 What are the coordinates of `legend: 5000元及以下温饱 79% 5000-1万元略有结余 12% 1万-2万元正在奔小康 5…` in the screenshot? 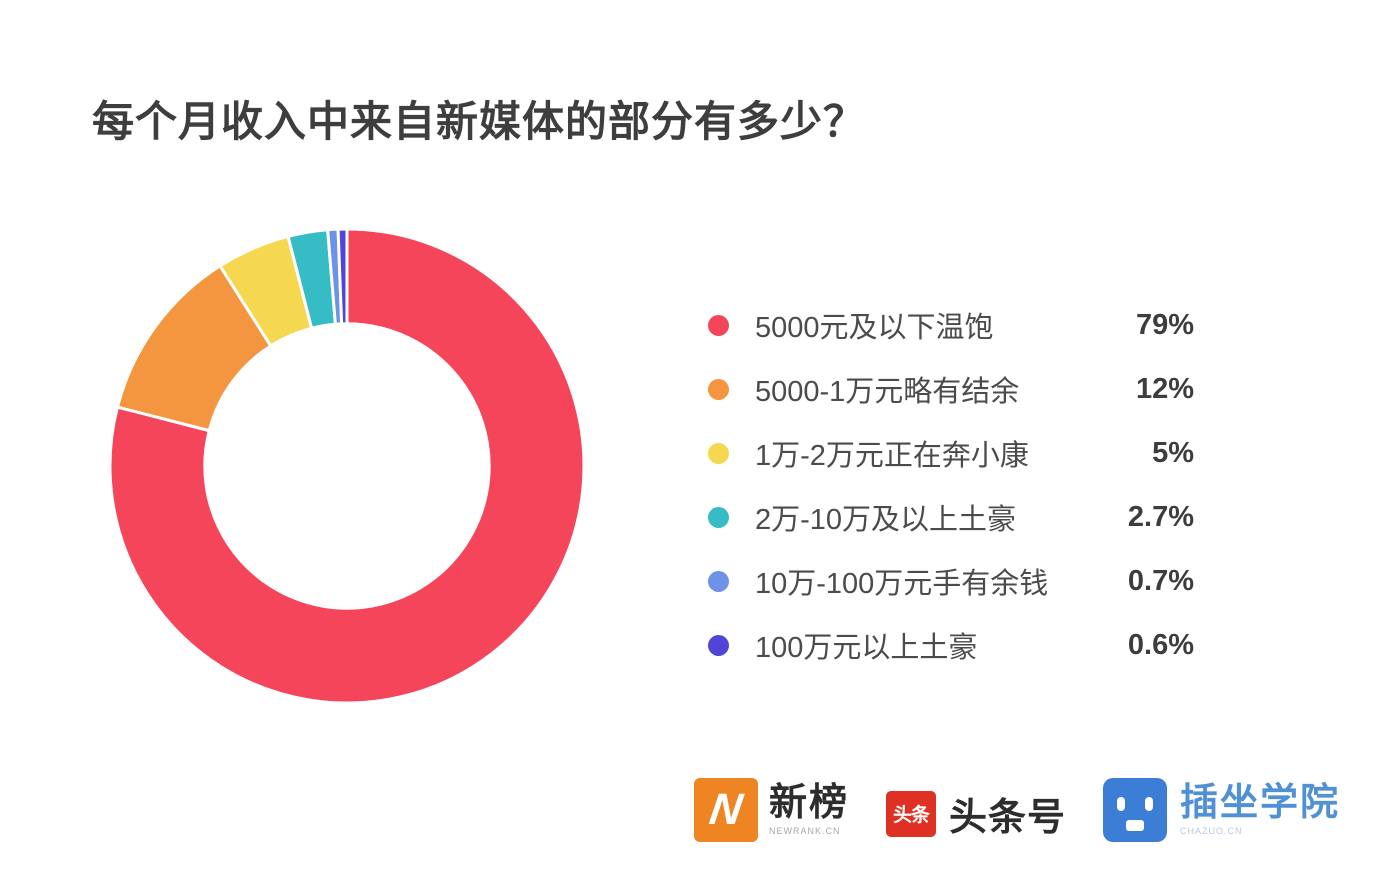 It's located at (951, 485).